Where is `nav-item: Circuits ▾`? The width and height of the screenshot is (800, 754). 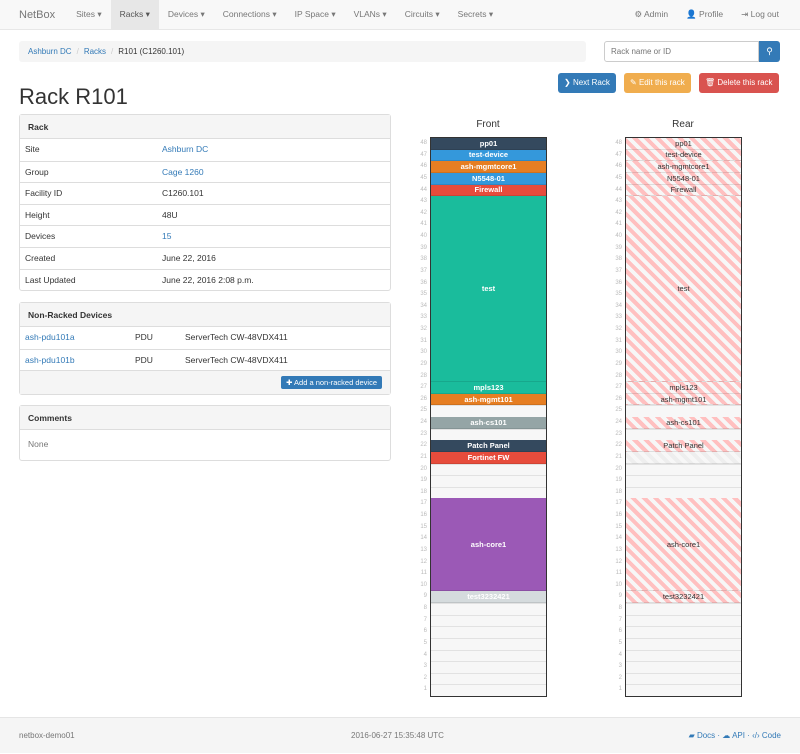
nav-item: Circuits ▾ is located at coordinates (422, 14).